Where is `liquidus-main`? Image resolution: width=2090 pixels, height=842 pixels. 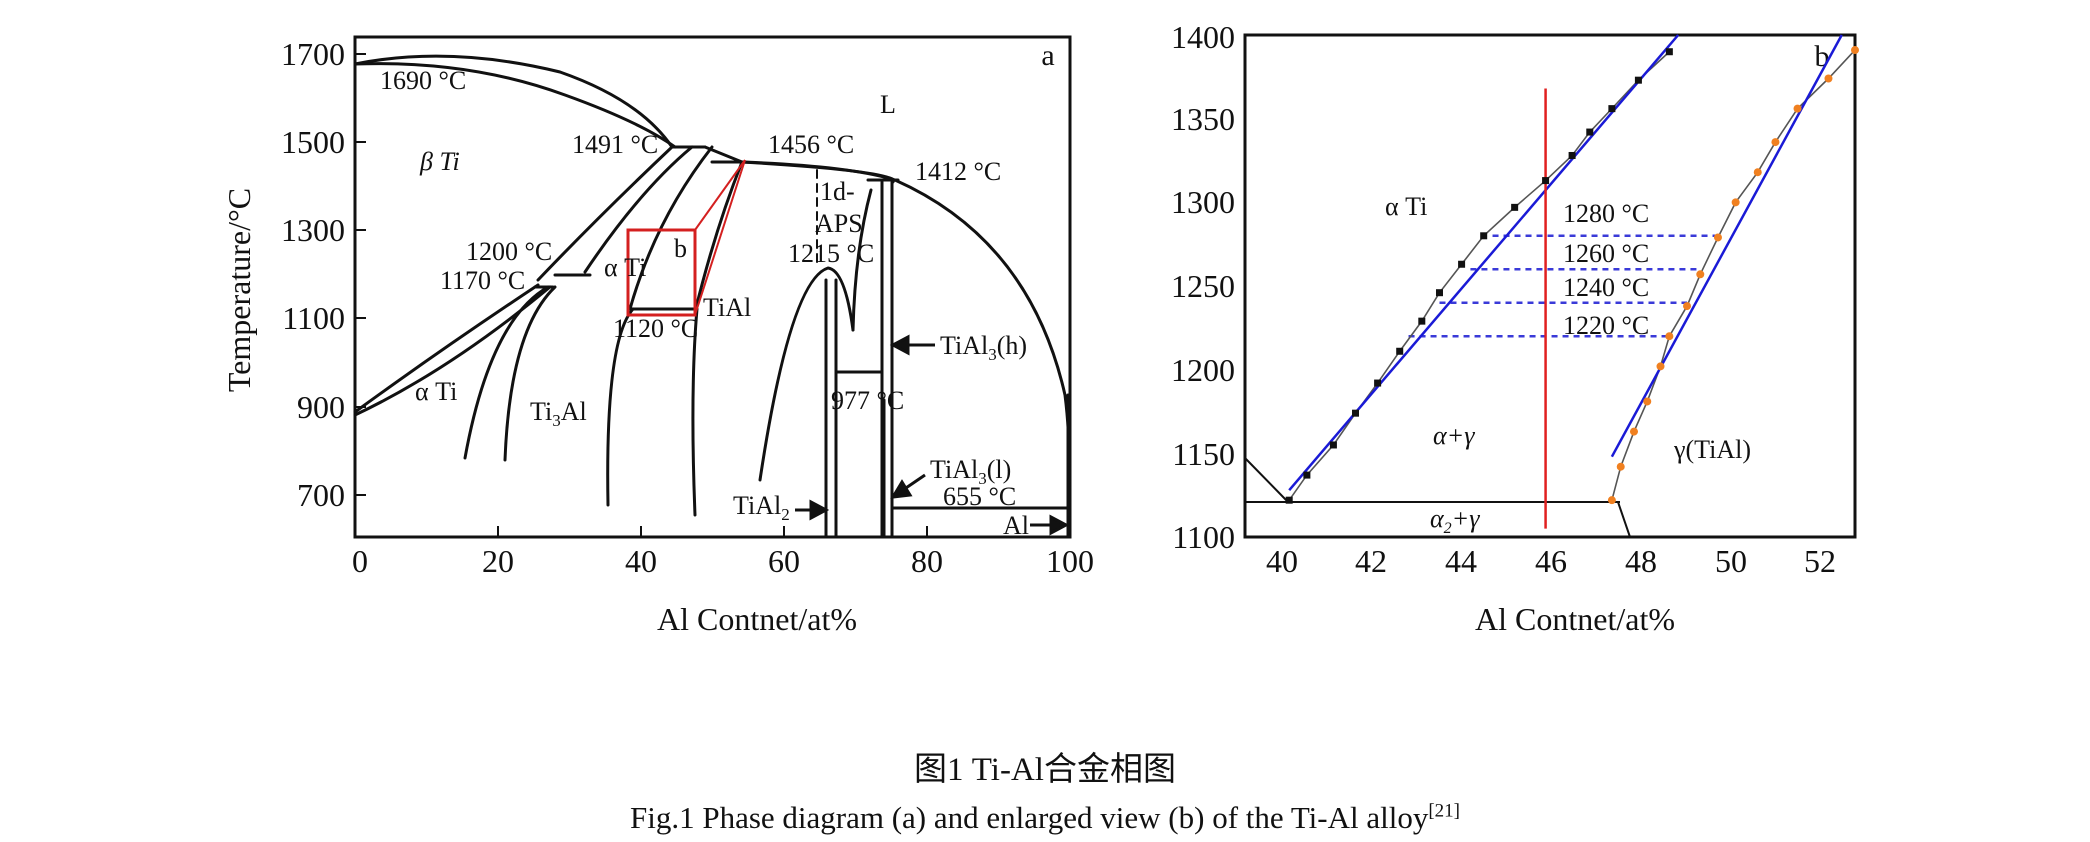 liquidus-main is located at coordinates (818, 171).